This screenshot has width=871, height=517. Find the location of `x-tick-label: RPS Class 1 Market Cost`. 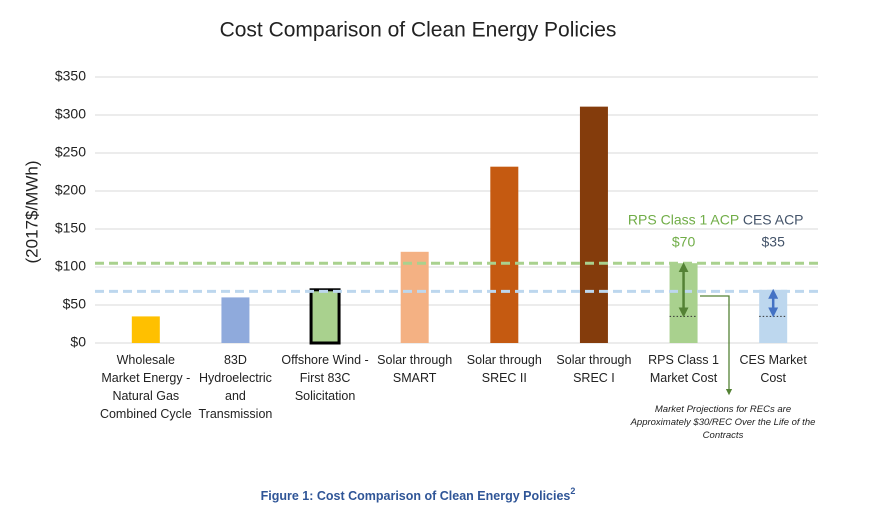

x-tick-label: RPS Class 1 Market Cost is located at coordinates (683, 369).